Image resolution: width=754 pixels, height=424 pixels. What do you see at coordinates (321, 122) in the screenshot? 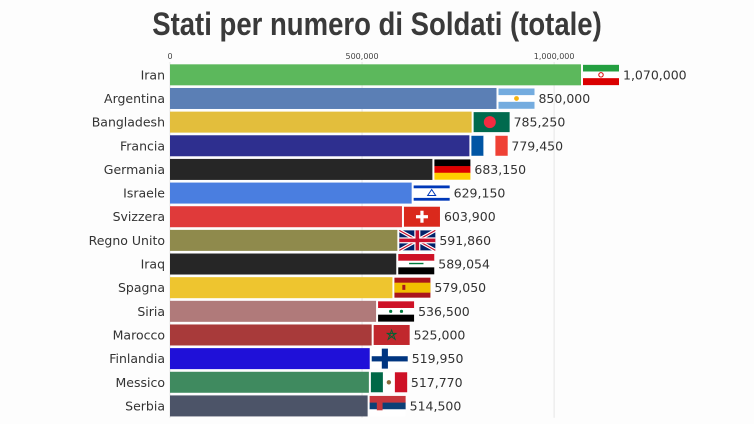
I see `bar-bangladesh` at bounding box center [321, 122].